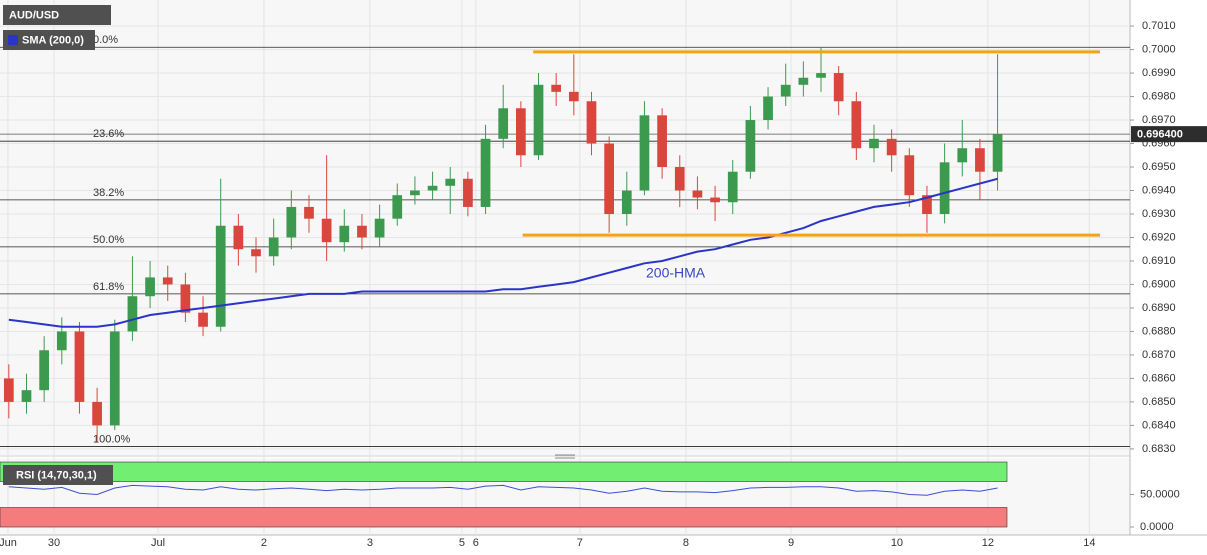 This screenshot has width=1207, height=555. Describe the element at coordinates (1160, 494) in the screenshot. I see `y-tick-label: 50.0000` at that location.